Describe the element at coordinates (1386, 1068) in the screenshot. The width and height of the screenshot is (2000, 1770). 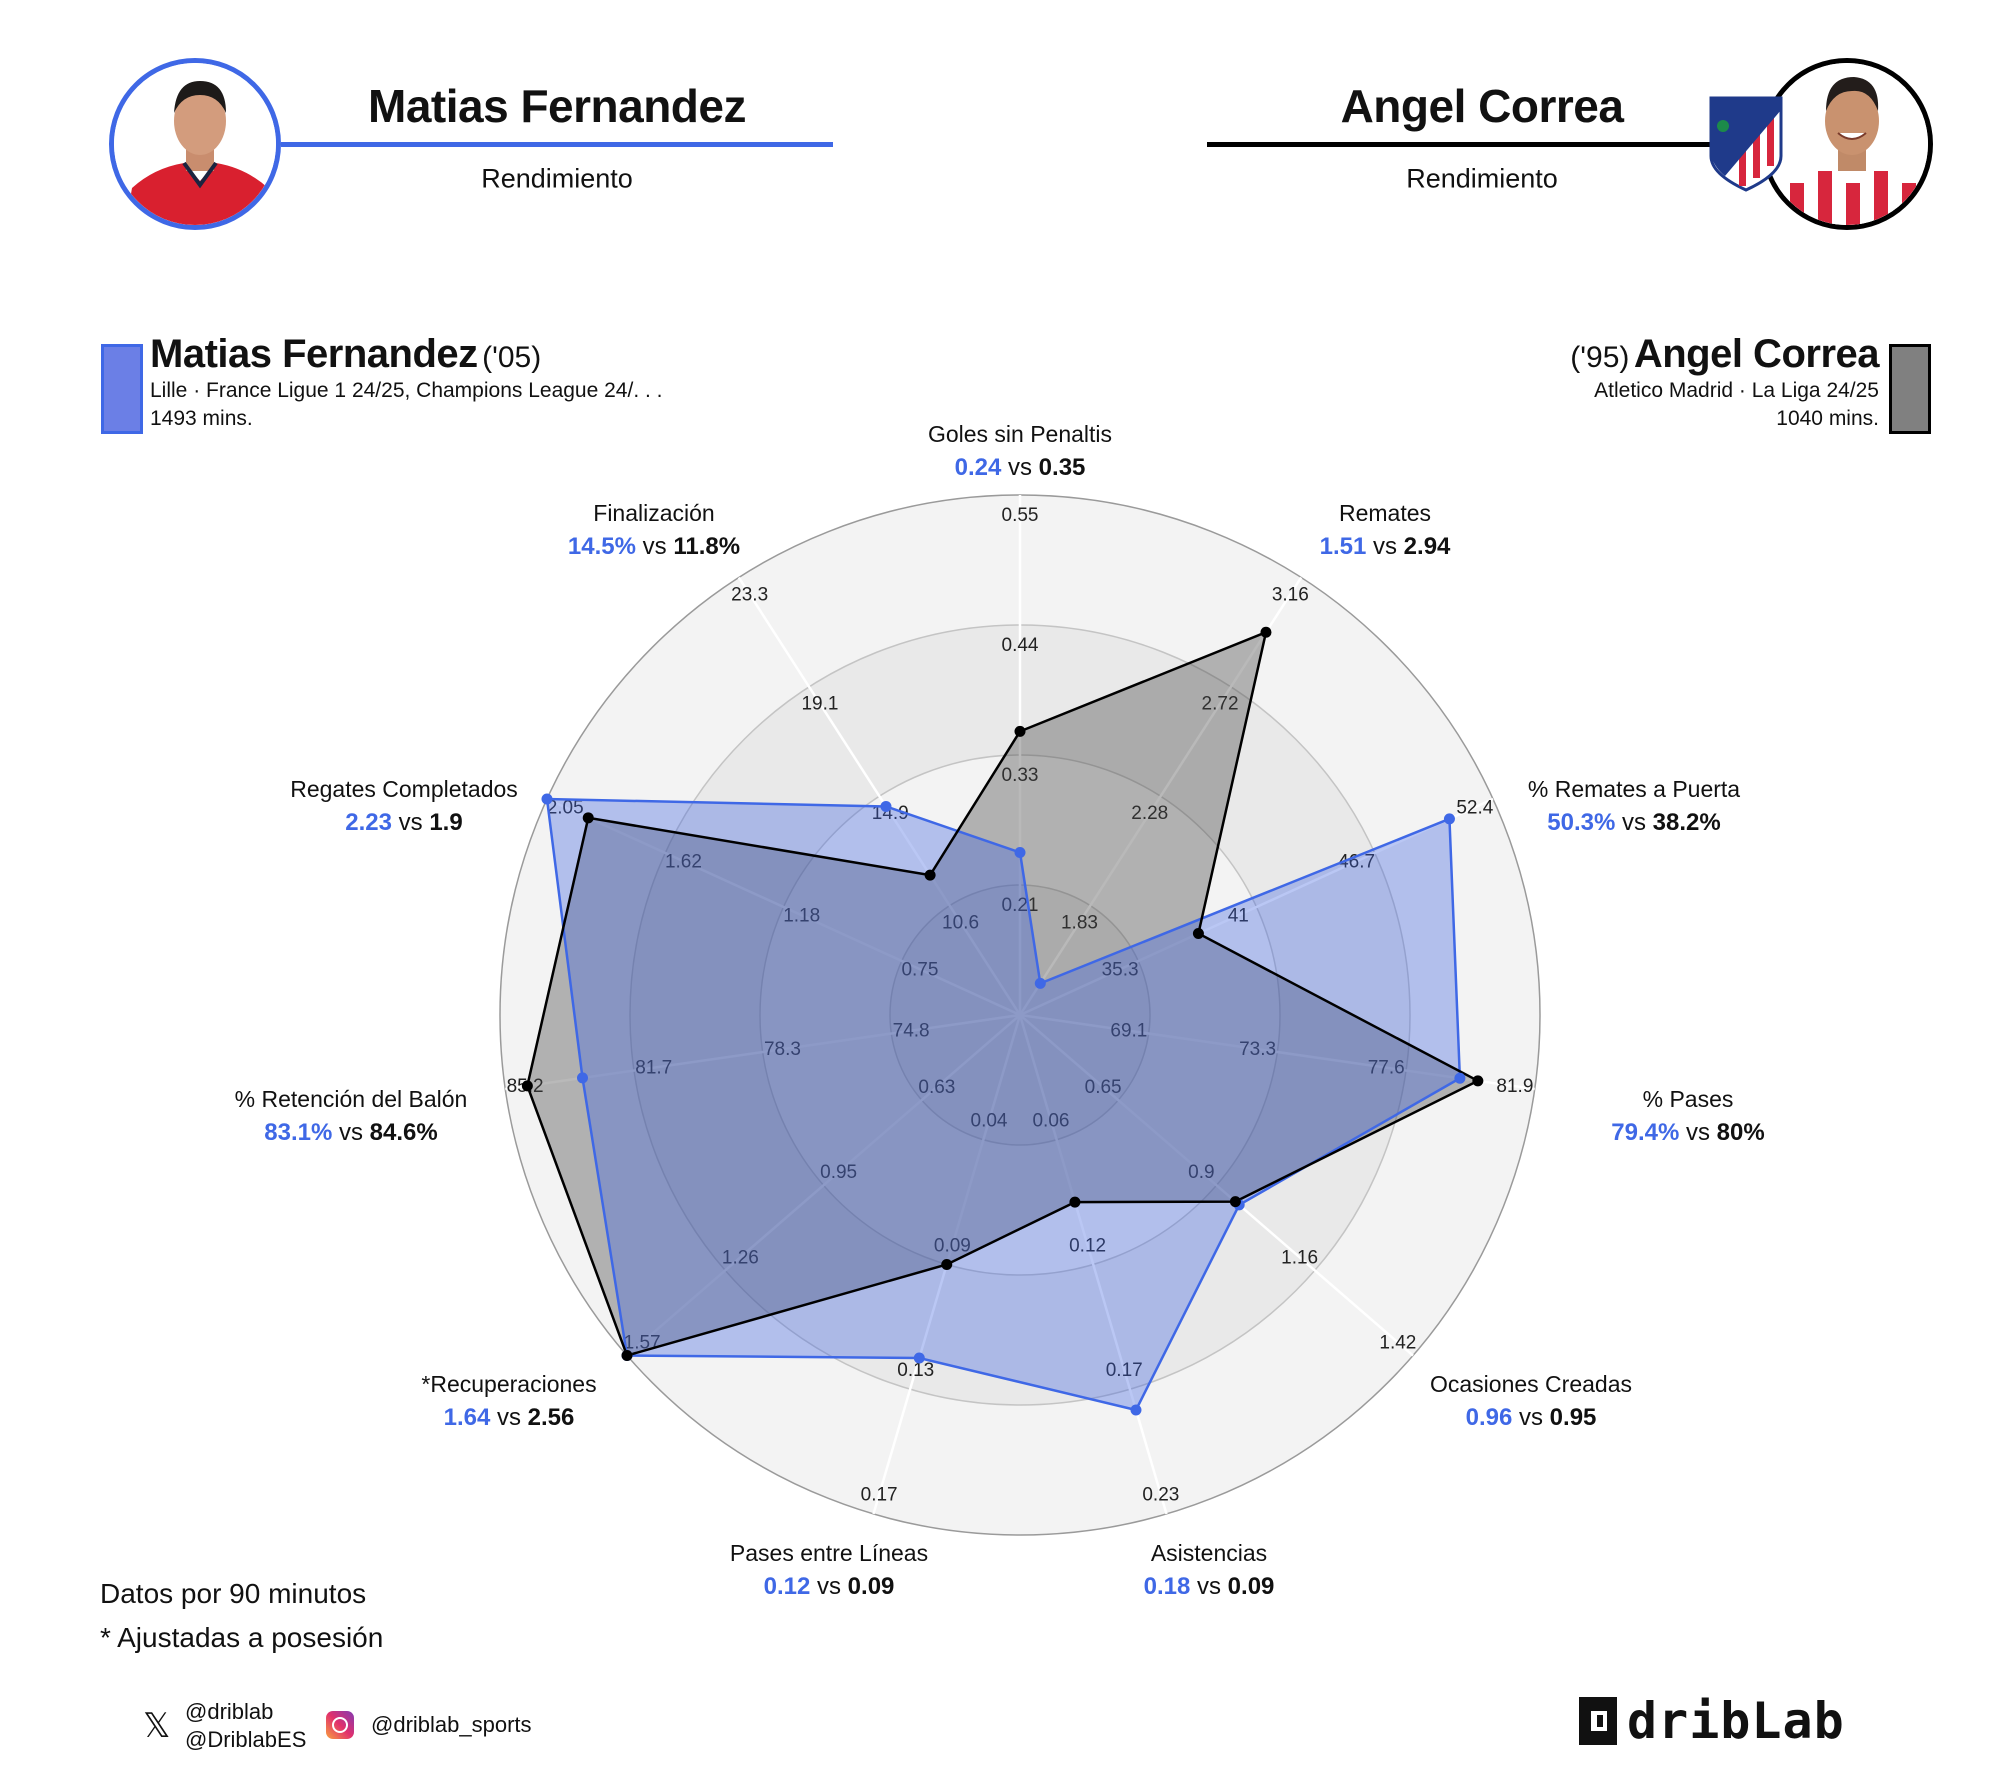
I see `tick-label: 77.6` at that location.